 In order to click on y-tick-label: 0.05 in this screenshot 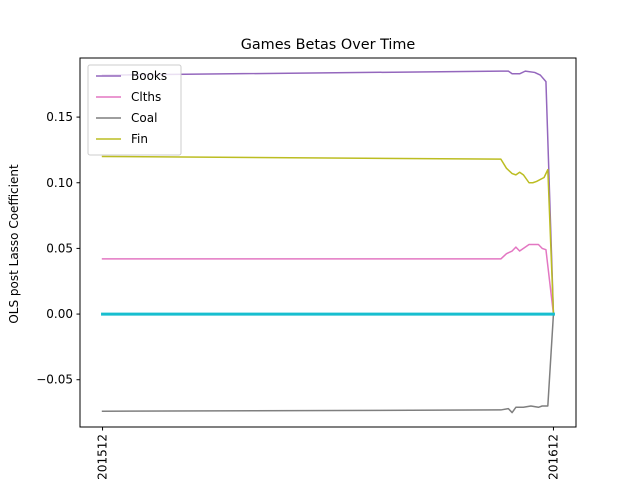, I will do `click(59, 248)`.